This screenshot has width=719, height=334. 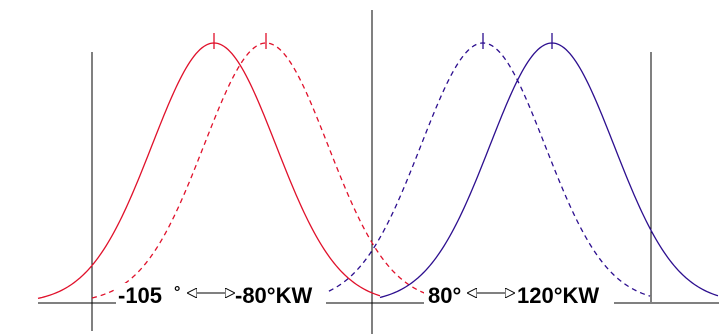 I want to click on label-minus-105: -105, so click(x=140, y=295).